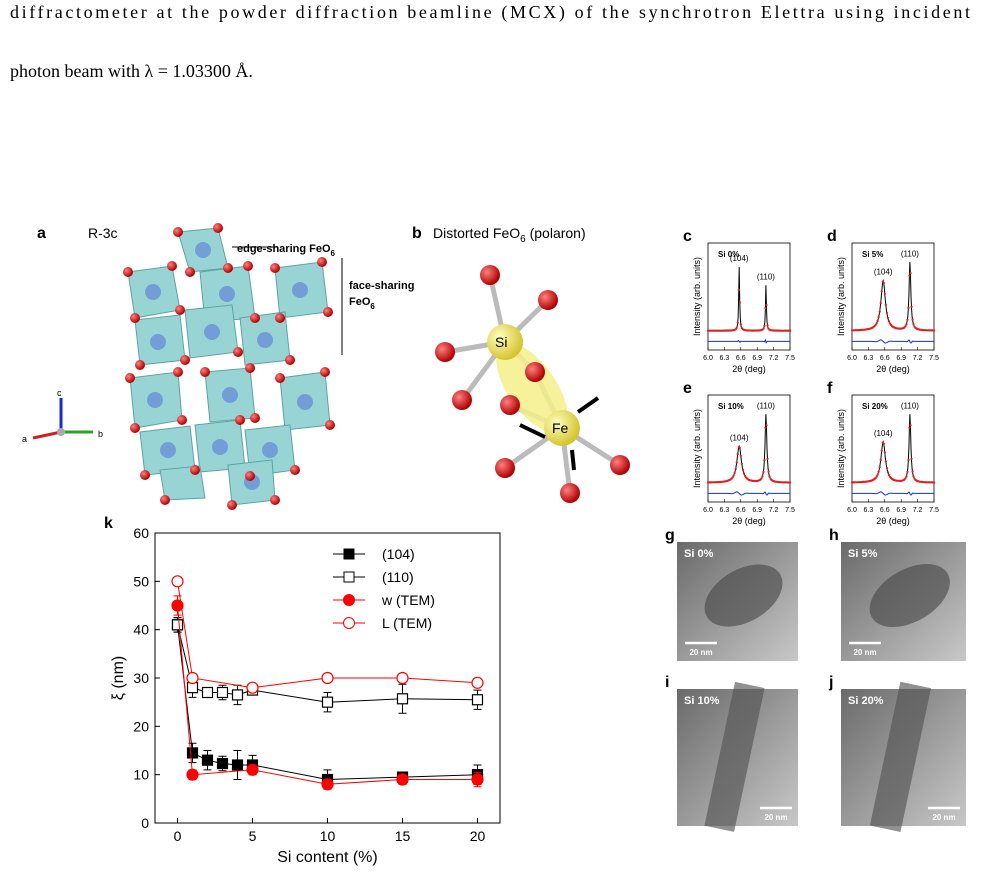  Describe the element at coordinates (141, 775) in the screenshot. I see `y-tick-label: 10` at that location.